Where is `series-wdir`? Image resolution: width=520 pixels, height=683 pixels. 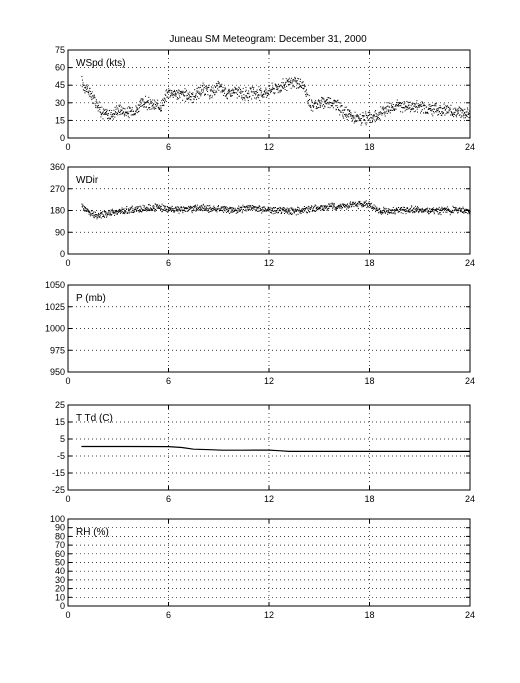
series-wdir is located at coordinates (276, 210).